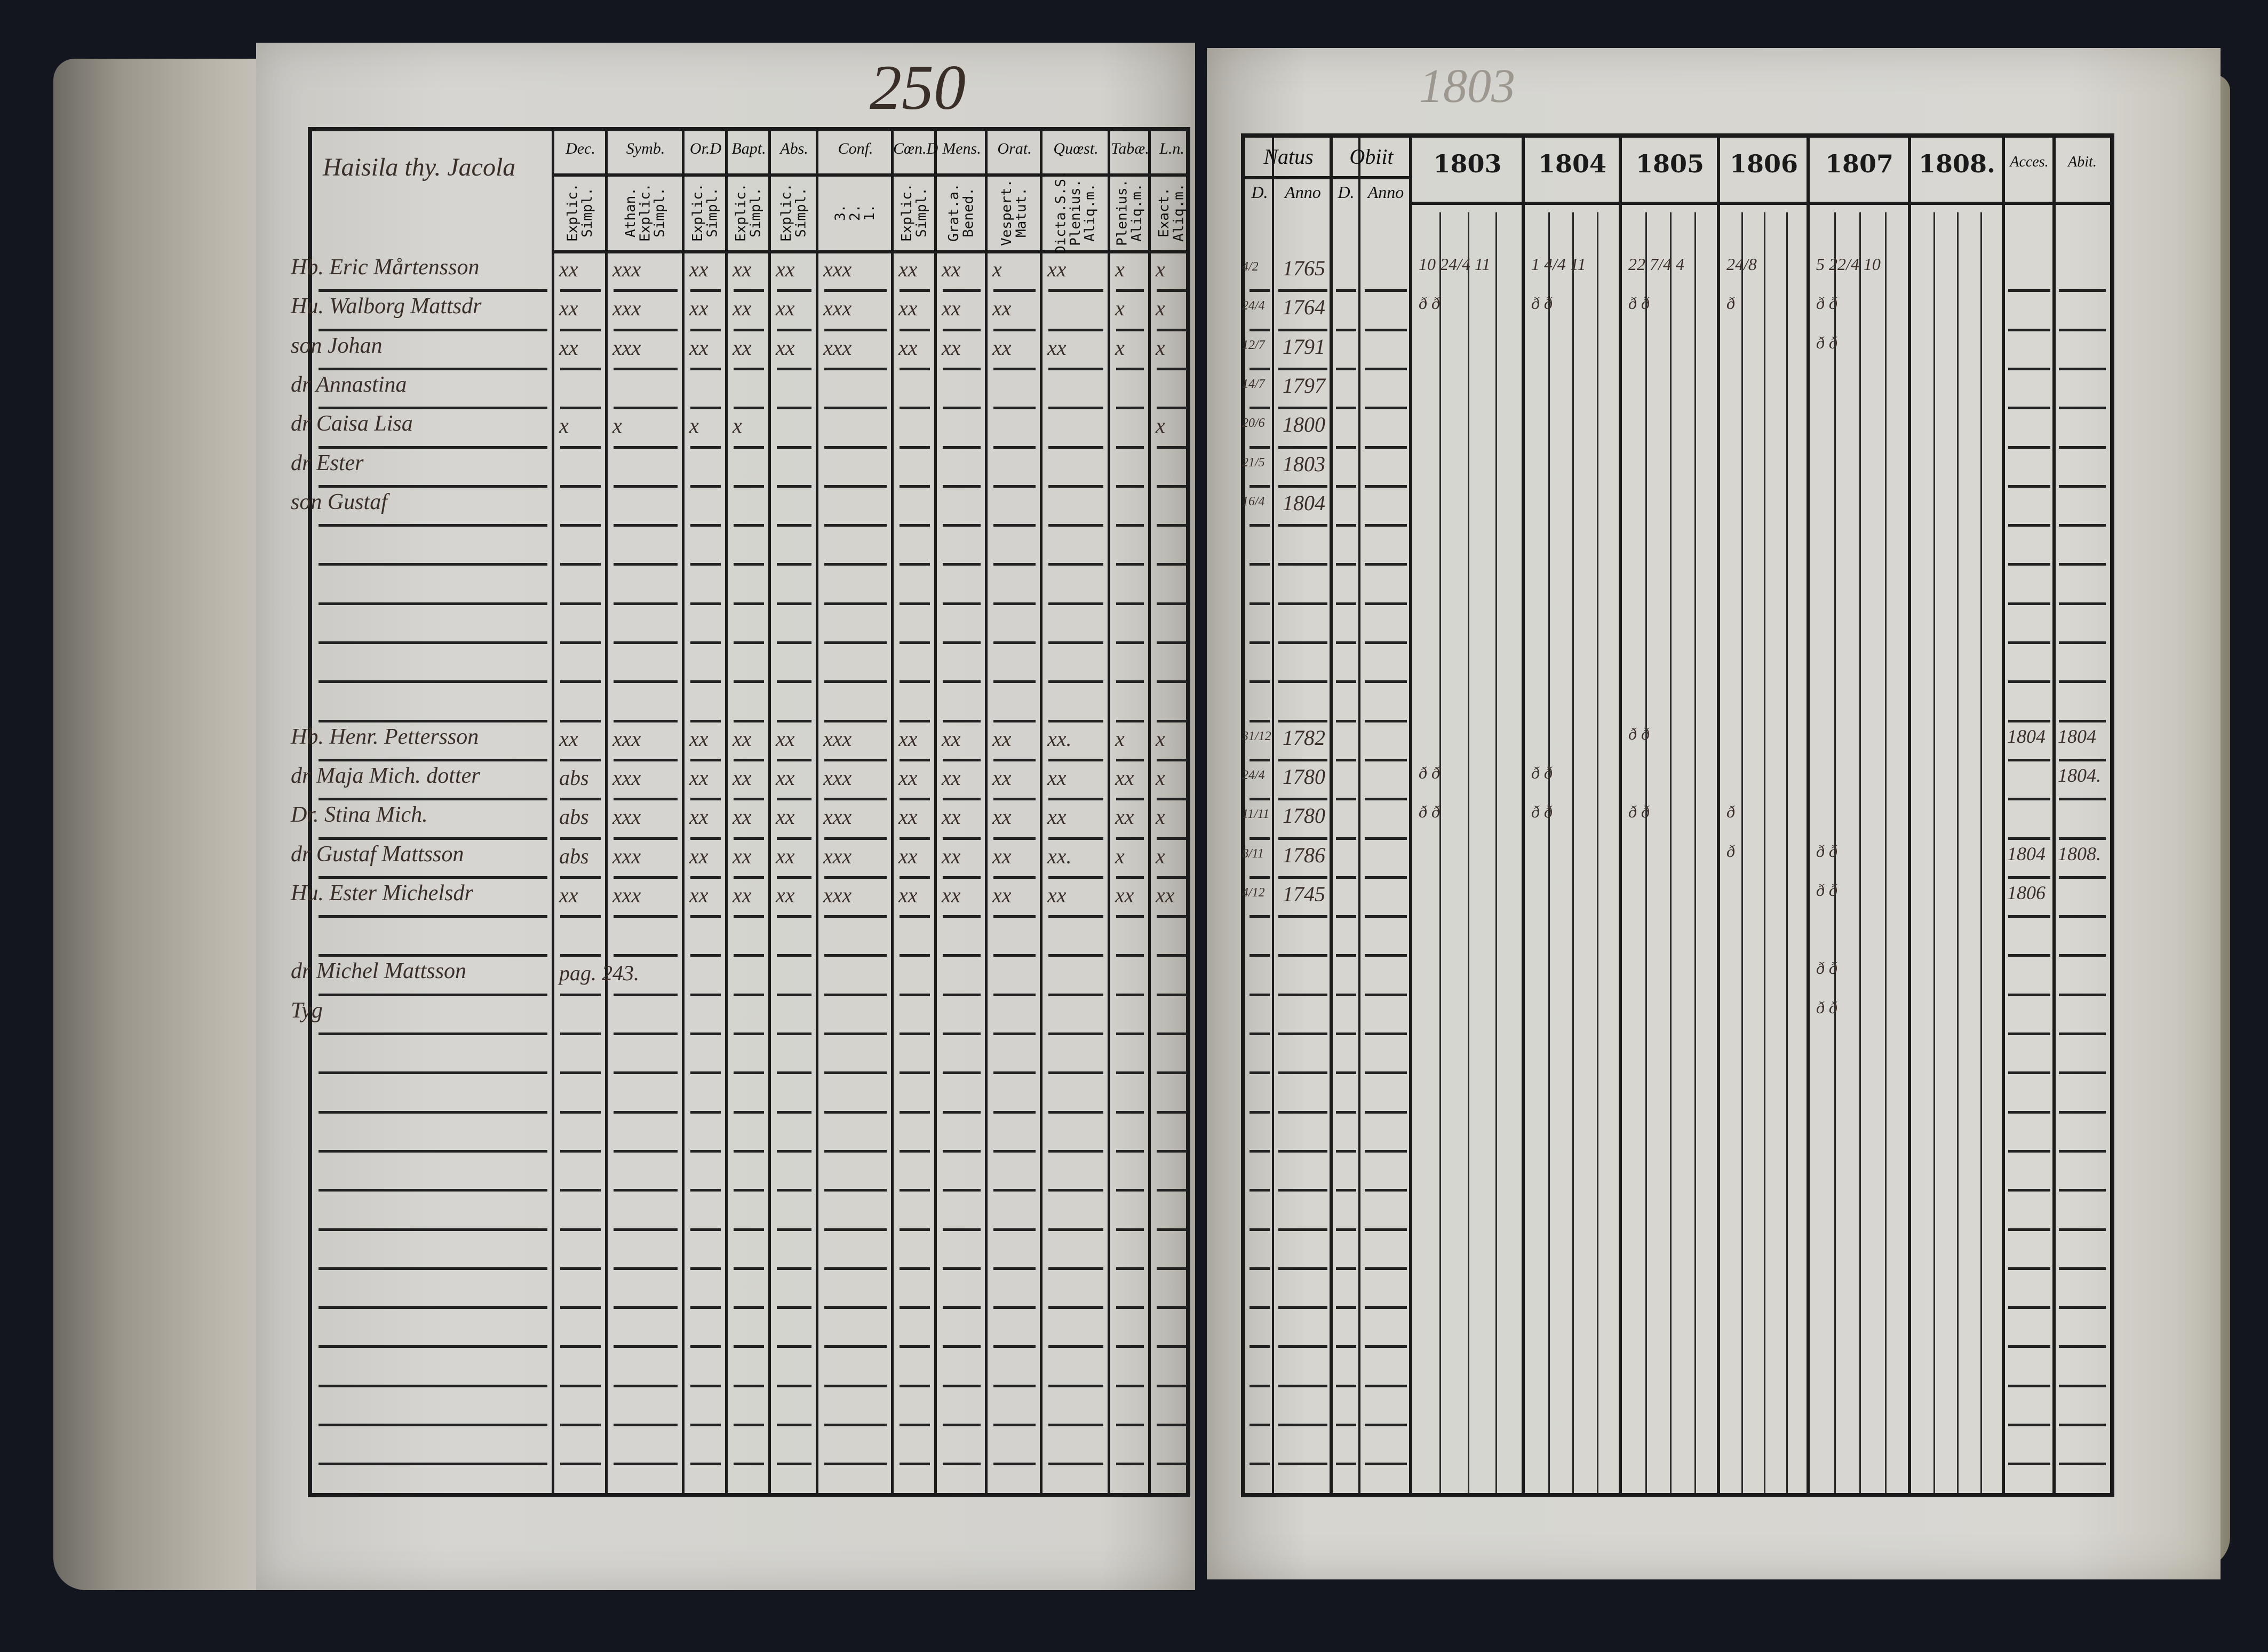  What do you see at coordinates (337, 346) in the screenshot?
I see `member-name: son Johan` at bounding box center [337, 346].